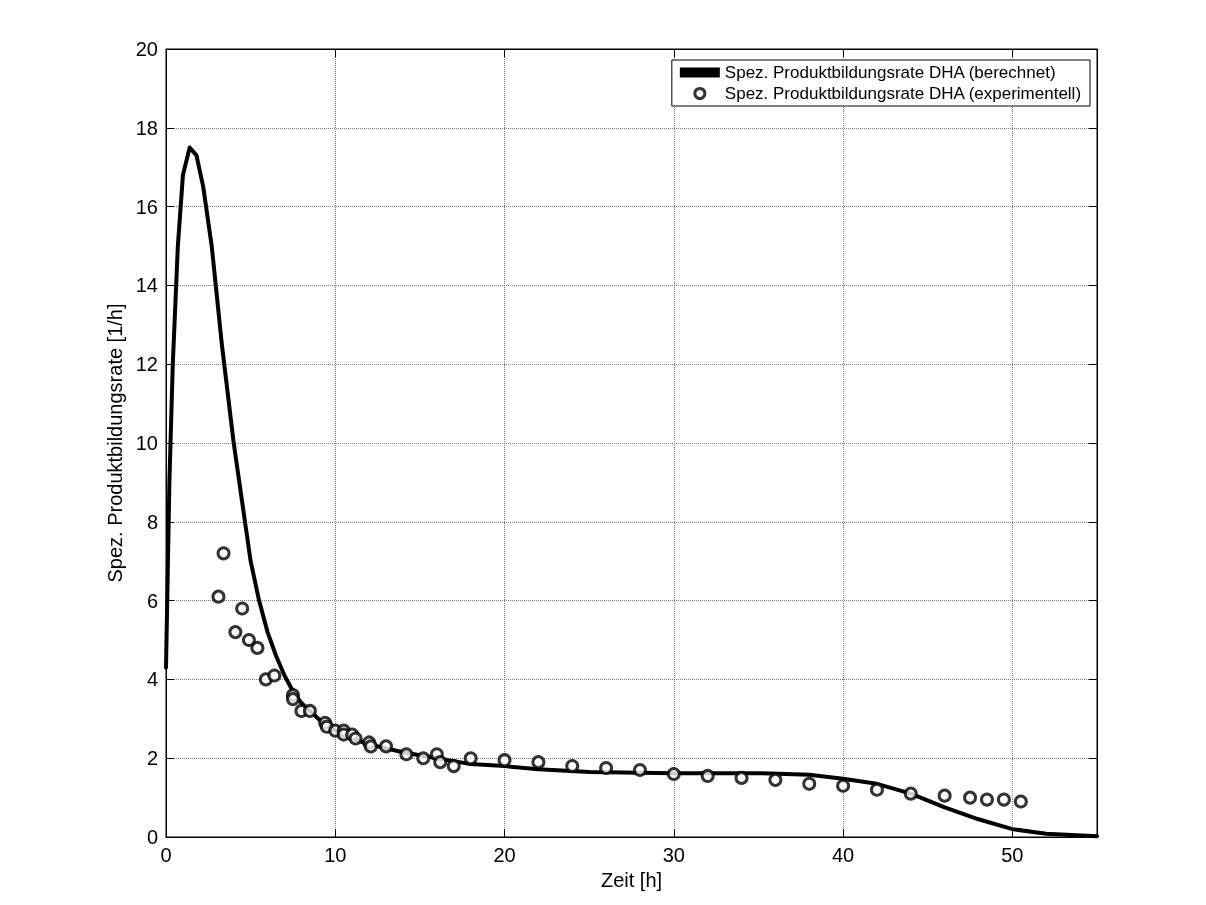 The image size is (1206, 905). Describe the element at coordinates (146, 443) in the screenshot. I see `y-tick-label: 10` at that location.